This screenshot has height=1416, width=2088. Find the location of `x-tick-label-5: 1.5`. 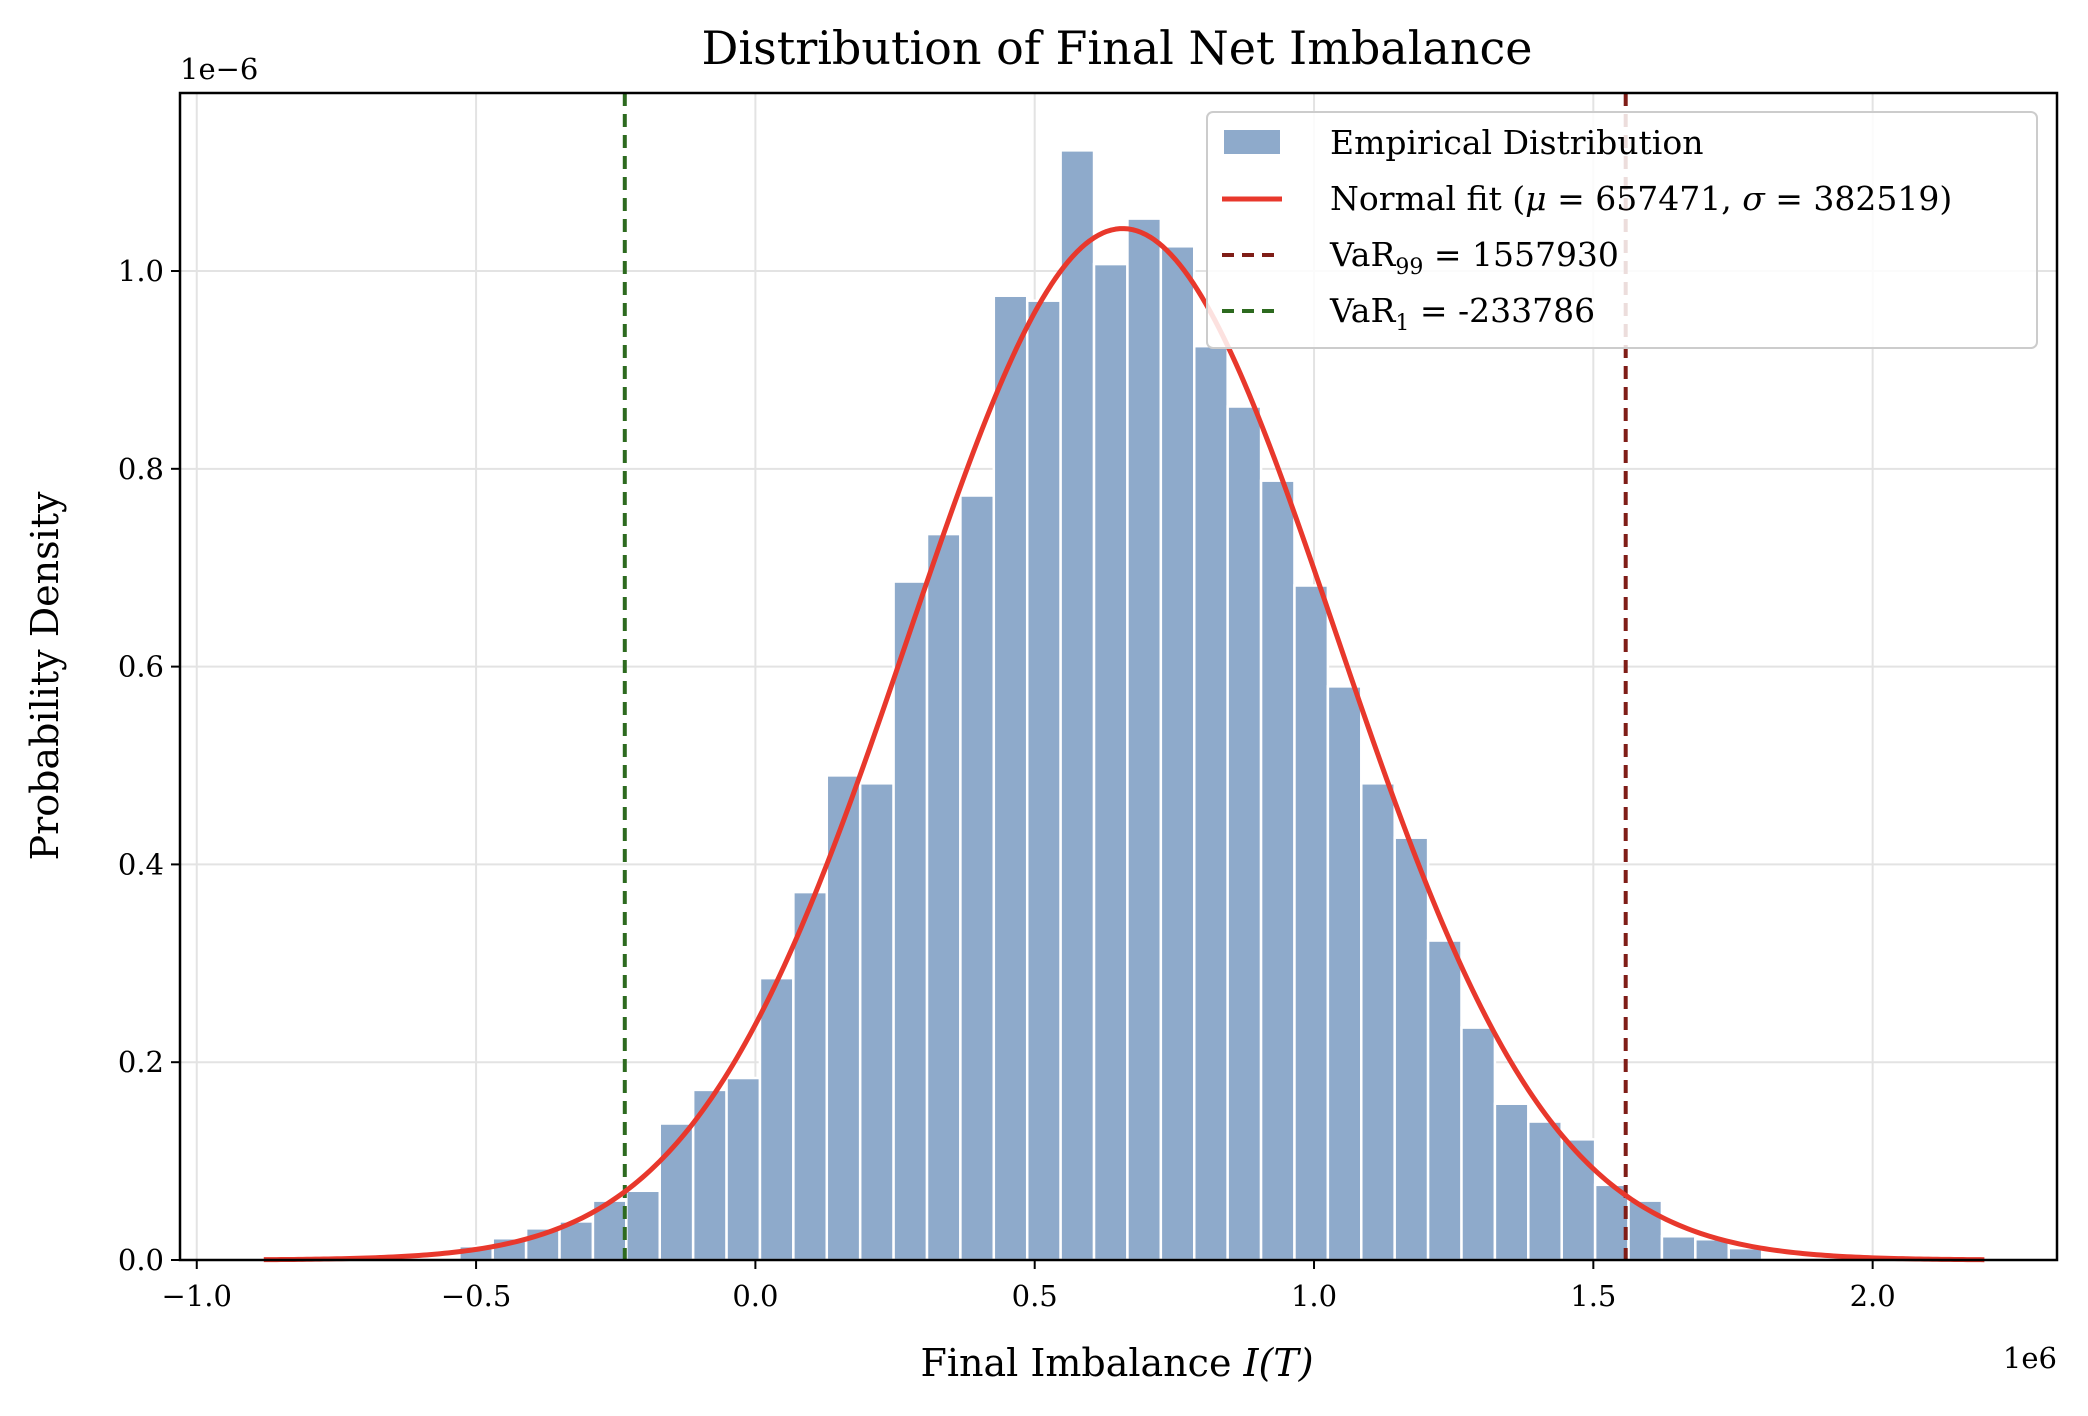

x-tick-label-5: 1.5 is located at coordinates (1593, 1296).